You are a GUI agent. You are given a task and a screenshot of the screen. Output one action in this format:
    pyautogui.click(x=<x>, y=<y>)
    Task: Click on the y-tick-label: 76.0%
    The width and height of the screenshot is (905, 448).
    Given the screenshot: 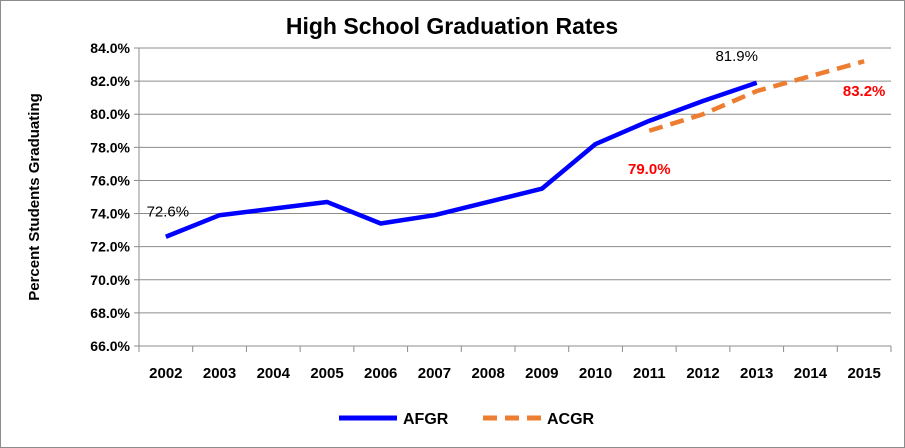 What is the action you would take?
    pyautogui.click(x=110, y=180)
    